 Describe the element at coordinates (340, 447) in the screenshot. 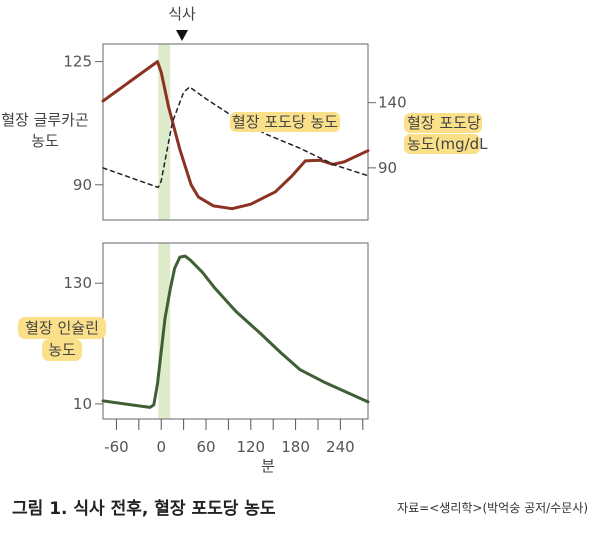

I see `x-tick-label: 240` at that location.